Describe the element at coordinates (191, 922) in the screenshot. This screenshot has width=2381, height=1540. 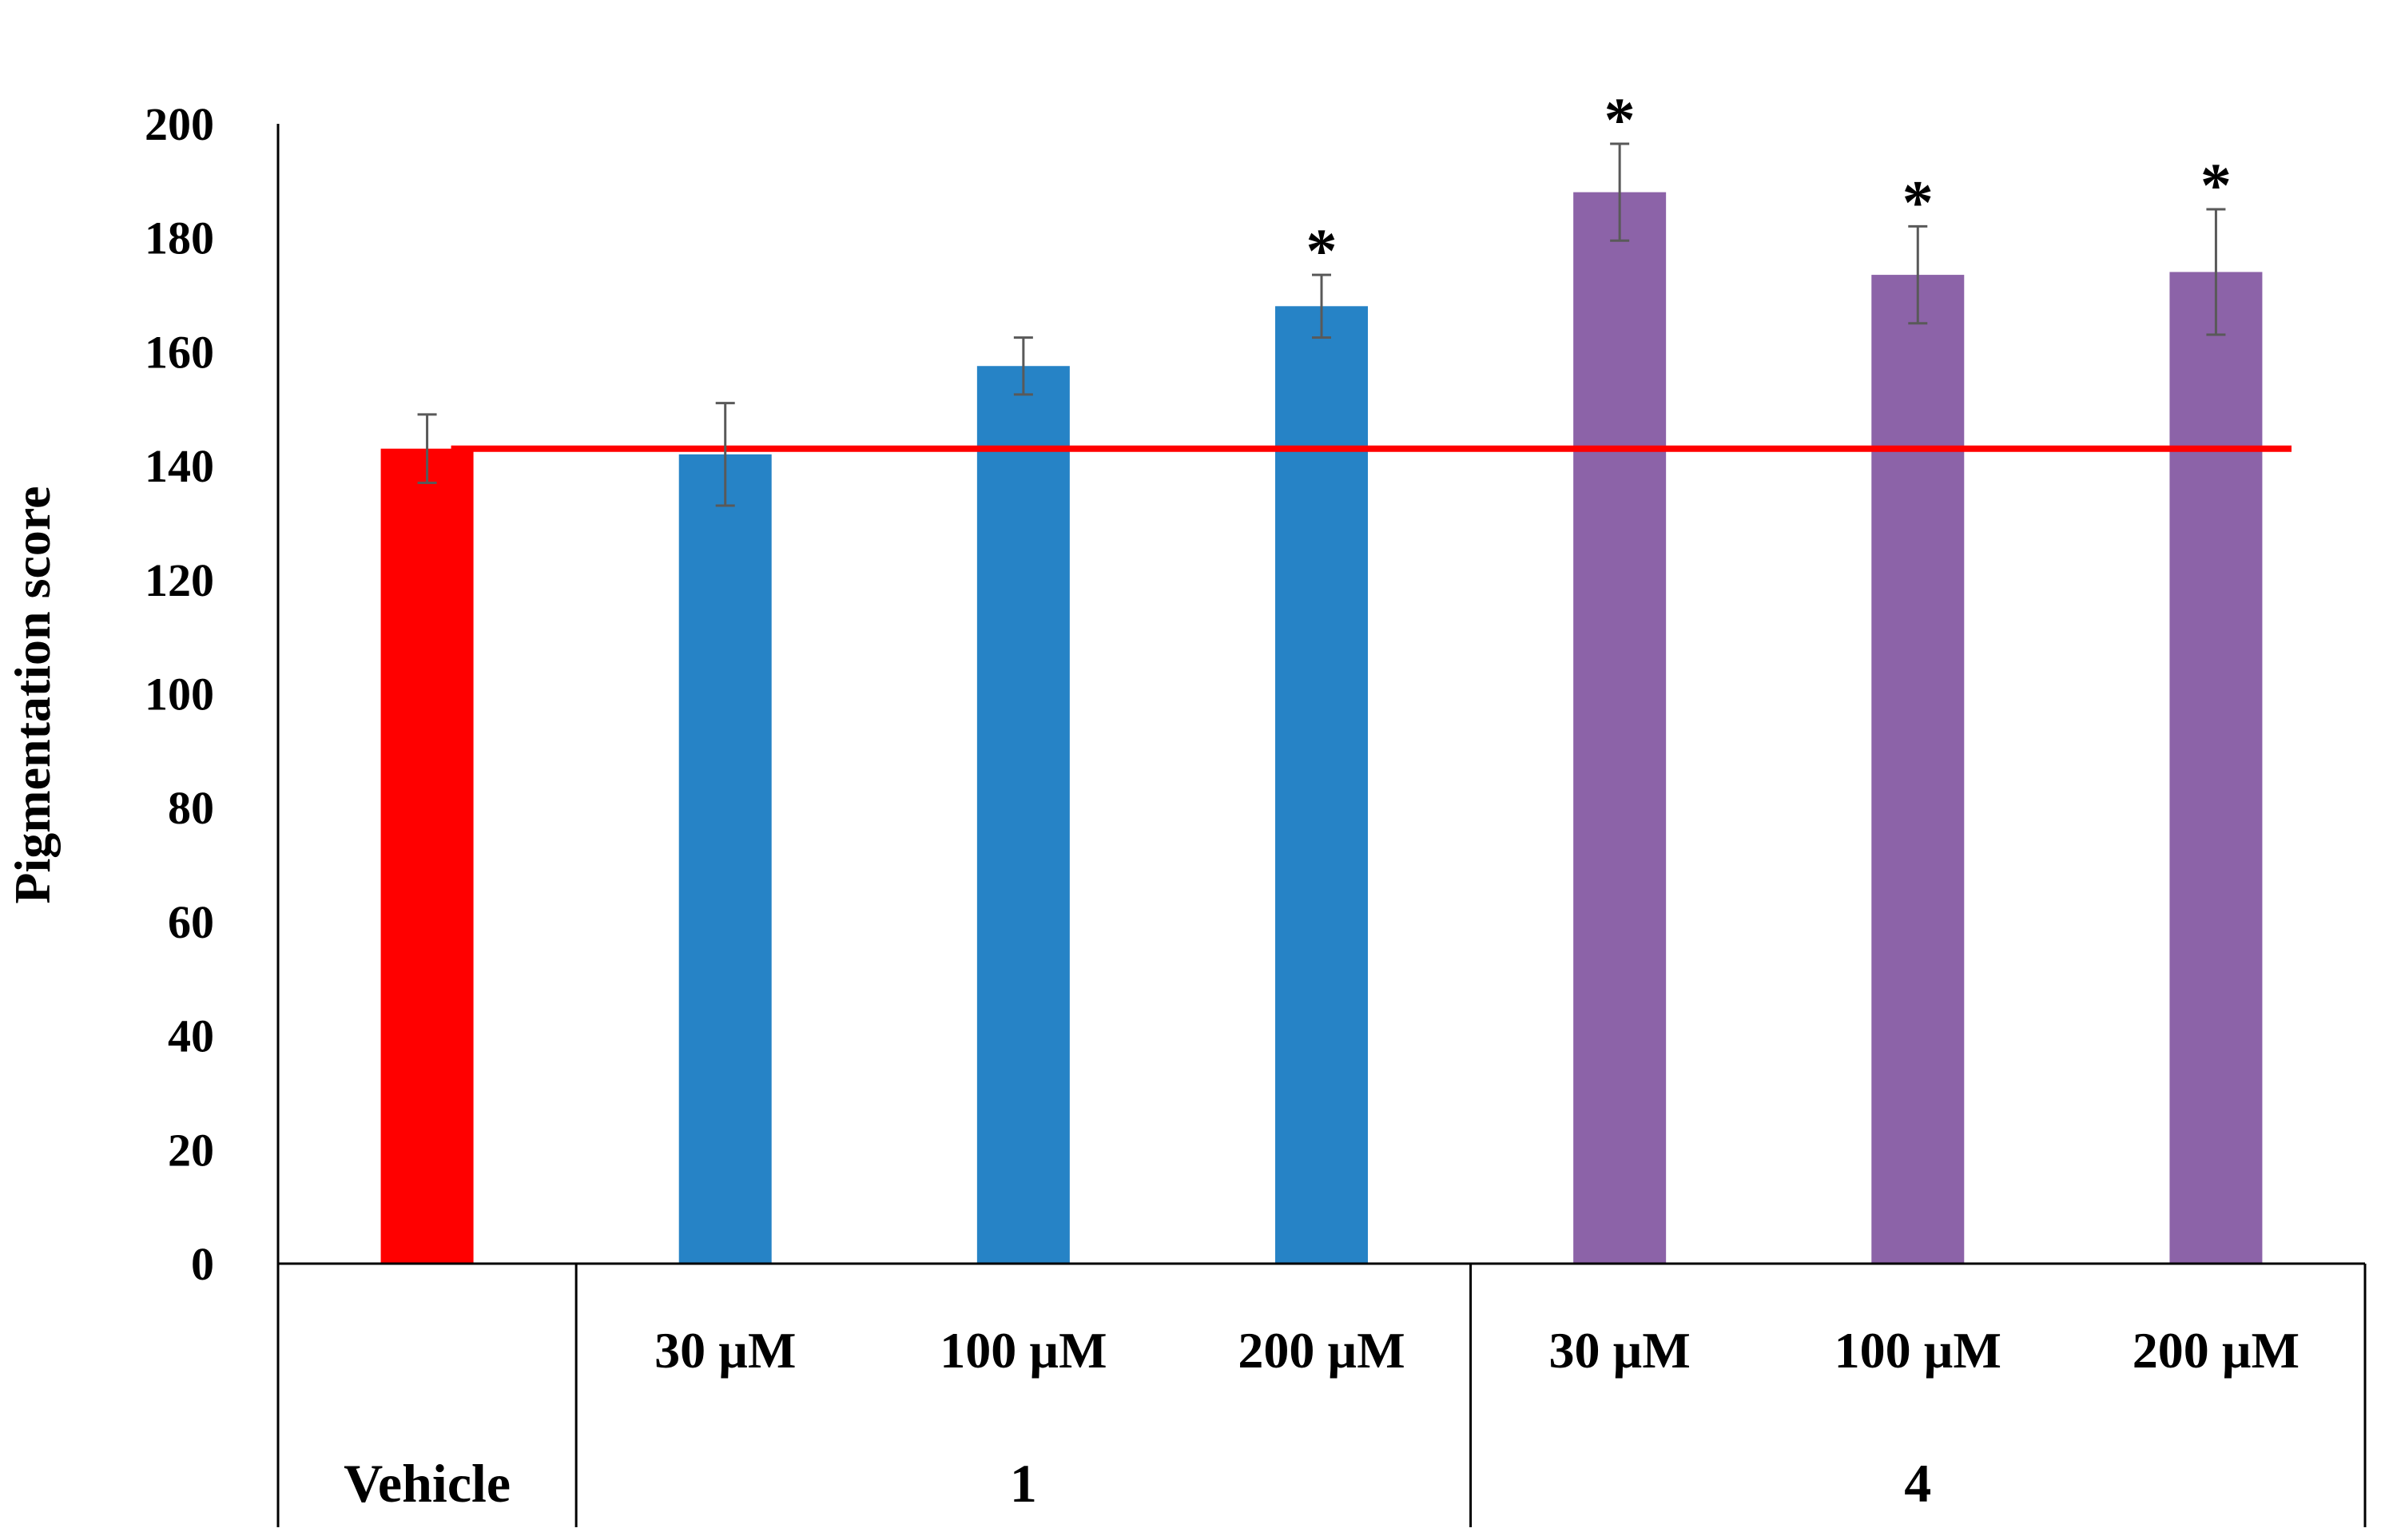
I see `y-tick-label: 60` at that location.